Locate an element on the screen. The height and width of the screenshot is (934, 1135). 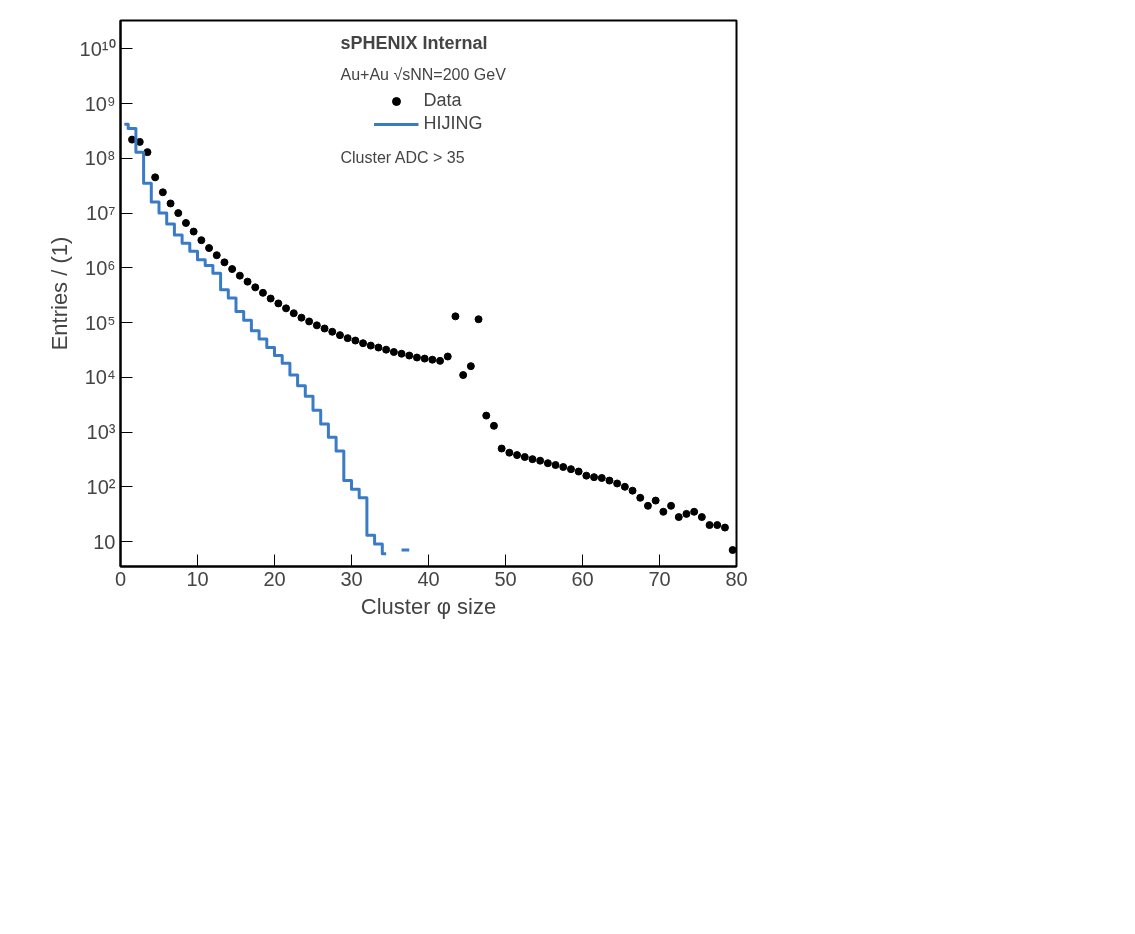
x-axis-title: Cluster φ size is located at coordinates (428, 606).